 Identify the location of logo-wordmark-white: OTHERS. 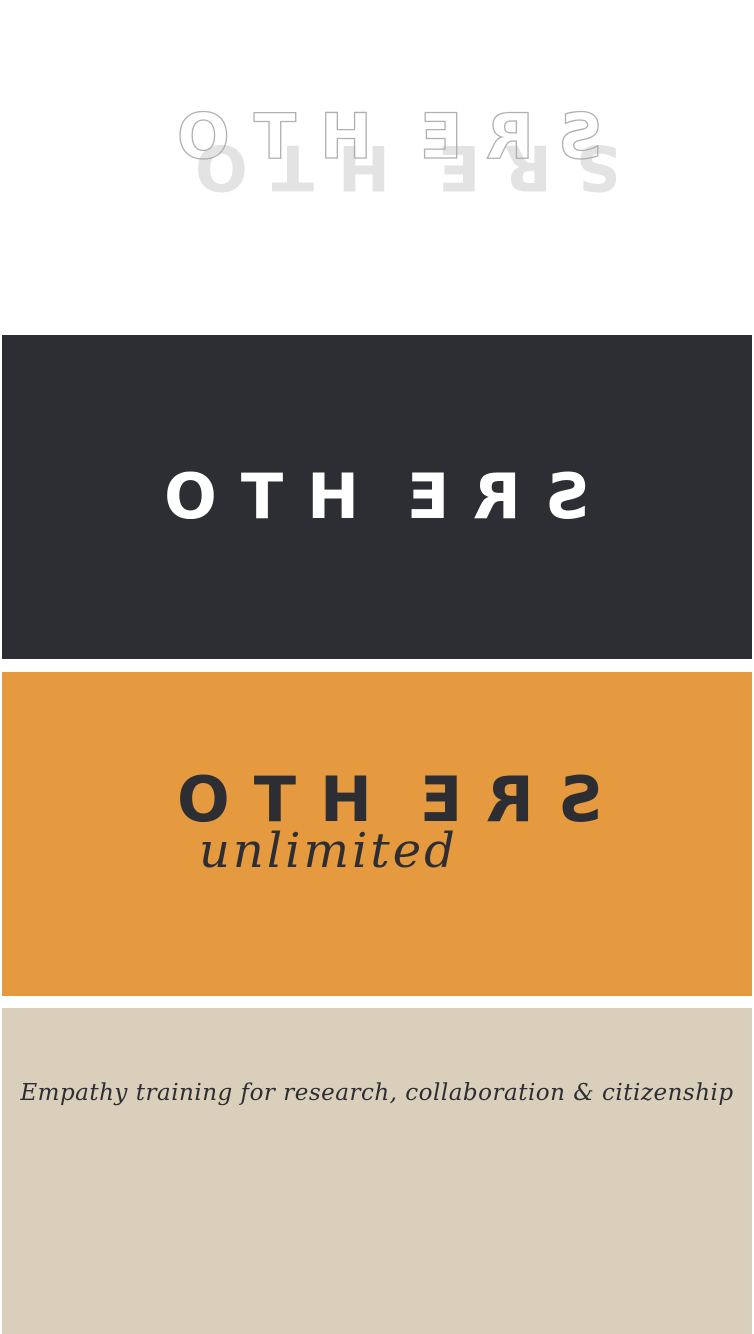
(377, 496).